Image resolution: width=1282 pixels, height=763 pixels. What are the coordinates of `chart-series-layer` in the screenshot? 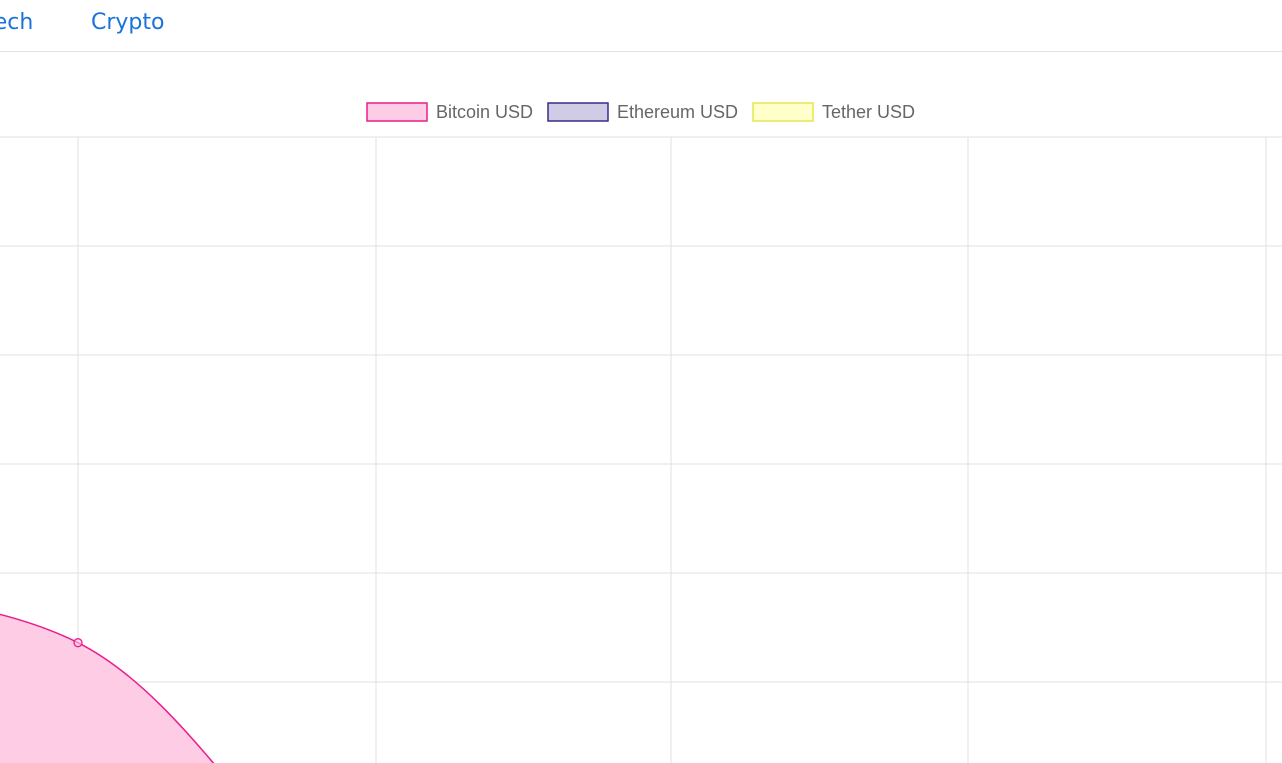 It's located at (107, 688).